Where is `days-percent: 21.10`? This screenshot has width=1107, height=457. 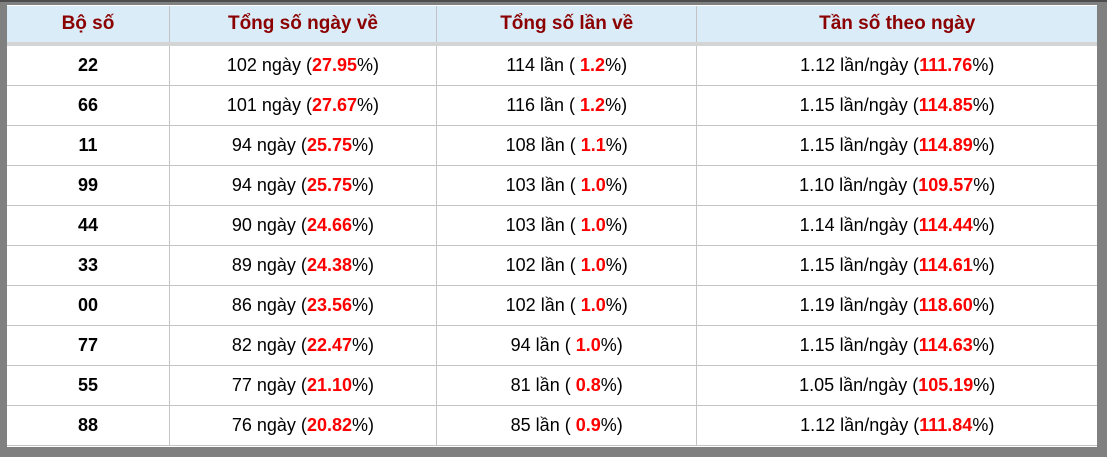 days-percent: 21.10 is located at coordinates (329, 385).